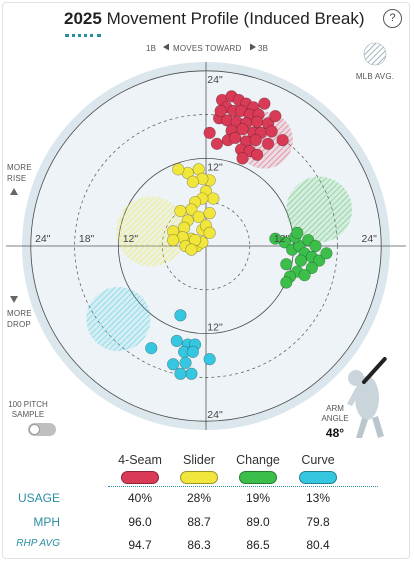 This screenshot has width=414, height=563. What do you see at coordinates (34, 429) in the screenshot?
I see `toggle-knob` at bounding box center [34, 429].